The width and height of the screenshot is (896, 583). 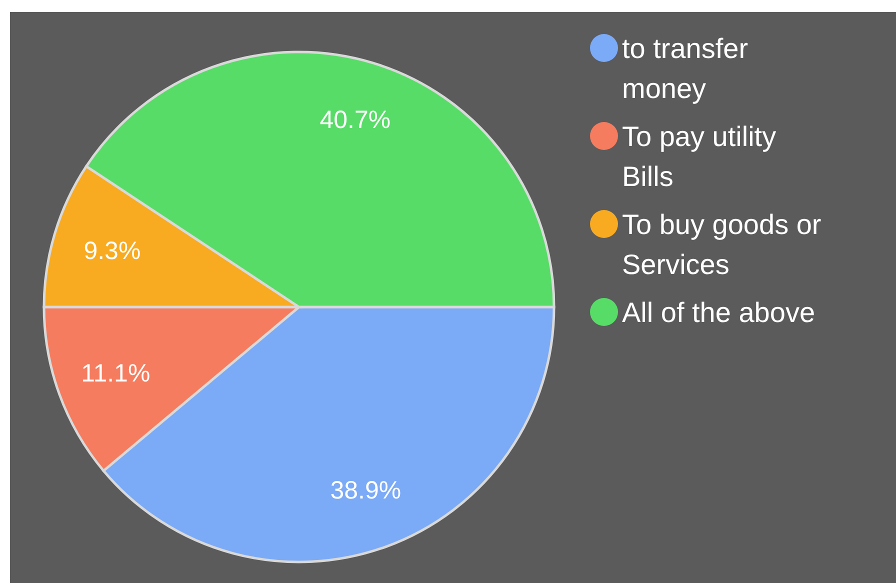 What do you see at coordinates (719, 312) in the screenshot?
I see `legend-label: All of the above` at bounding box center [719, 312].